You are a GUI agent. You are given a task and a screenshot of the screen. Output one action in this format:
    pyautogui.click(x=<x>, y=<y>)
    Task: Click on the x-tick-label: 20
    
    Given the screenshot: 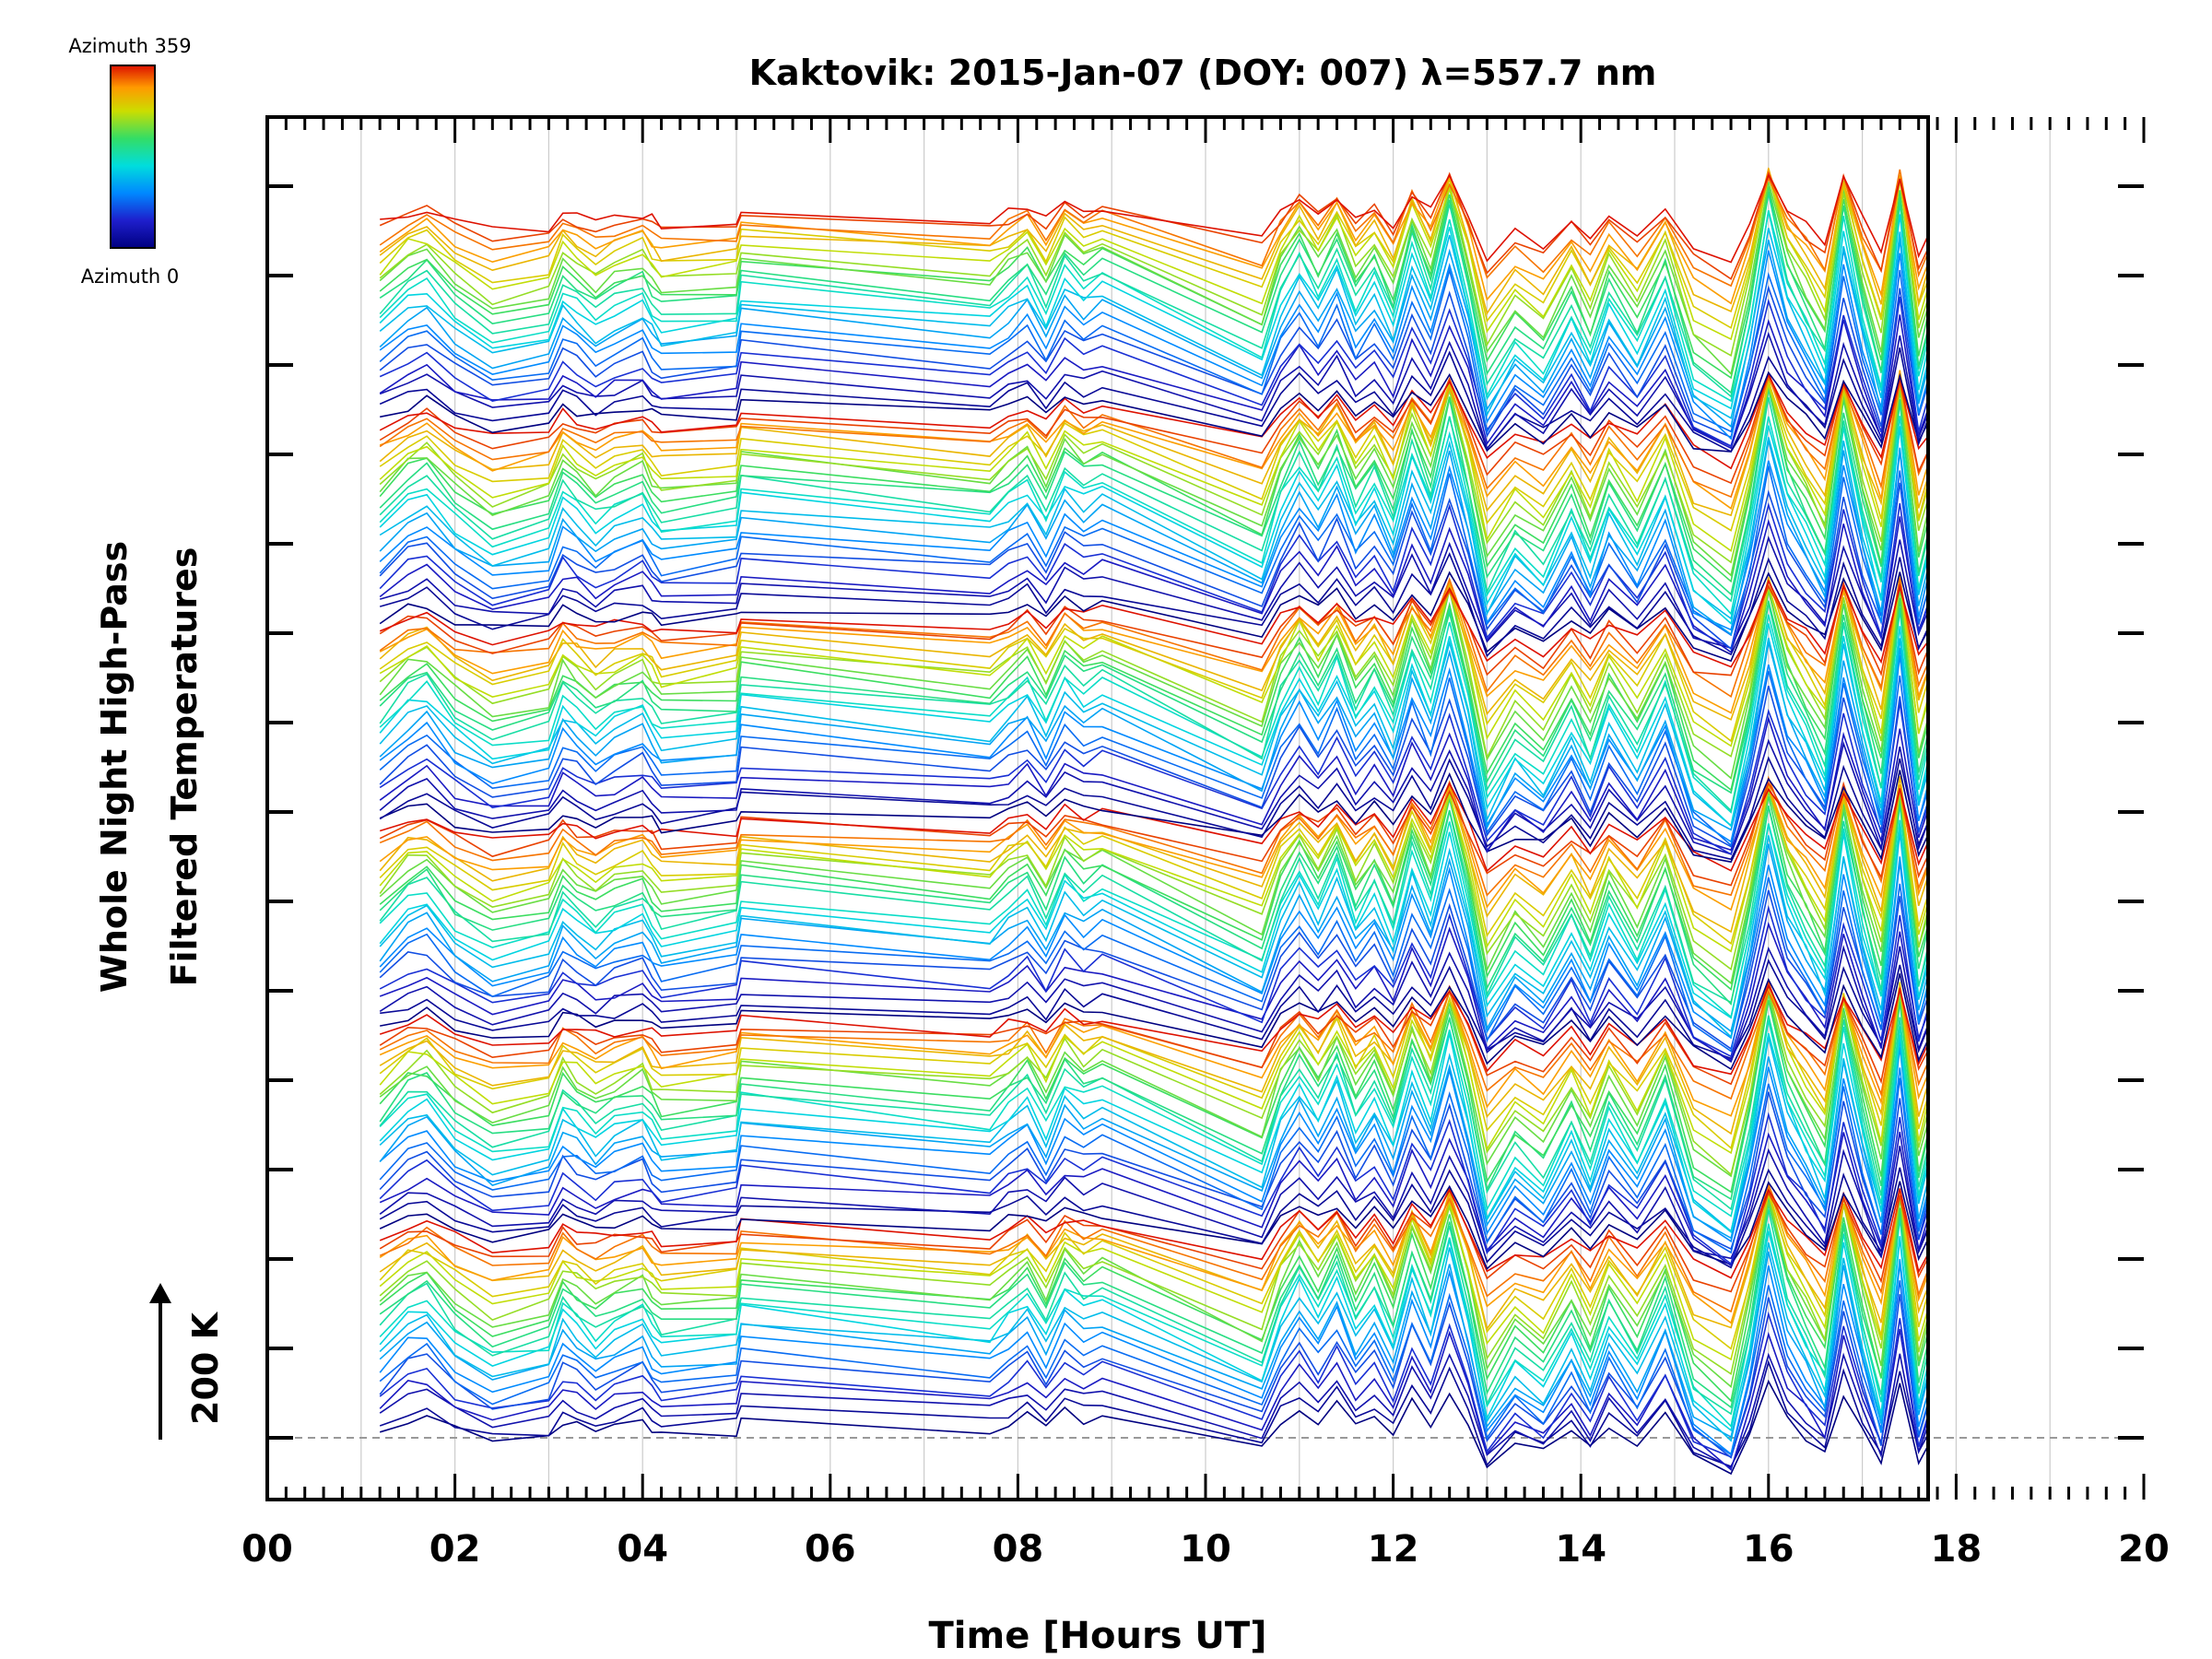 What is the action you would take?
    pyautogui.click(x=2144, y=1549)
    